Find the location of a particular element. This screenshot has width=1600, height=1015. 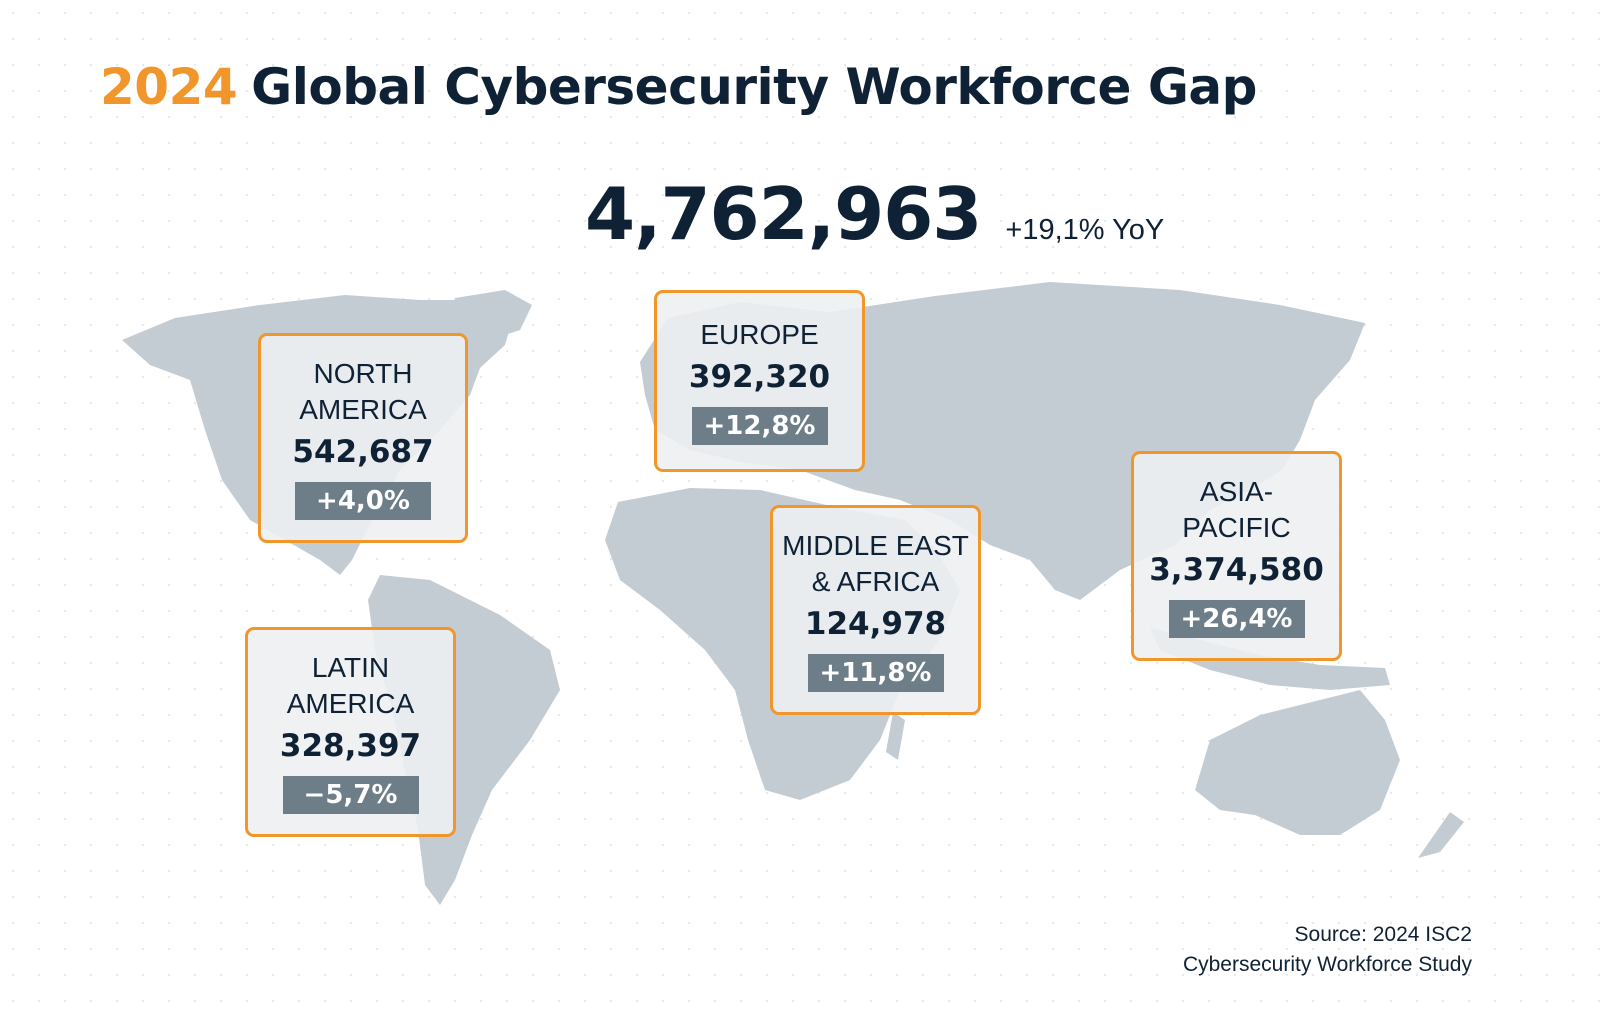

global-total-change: +19,1% YoY is located at coordinates (1085, 230).